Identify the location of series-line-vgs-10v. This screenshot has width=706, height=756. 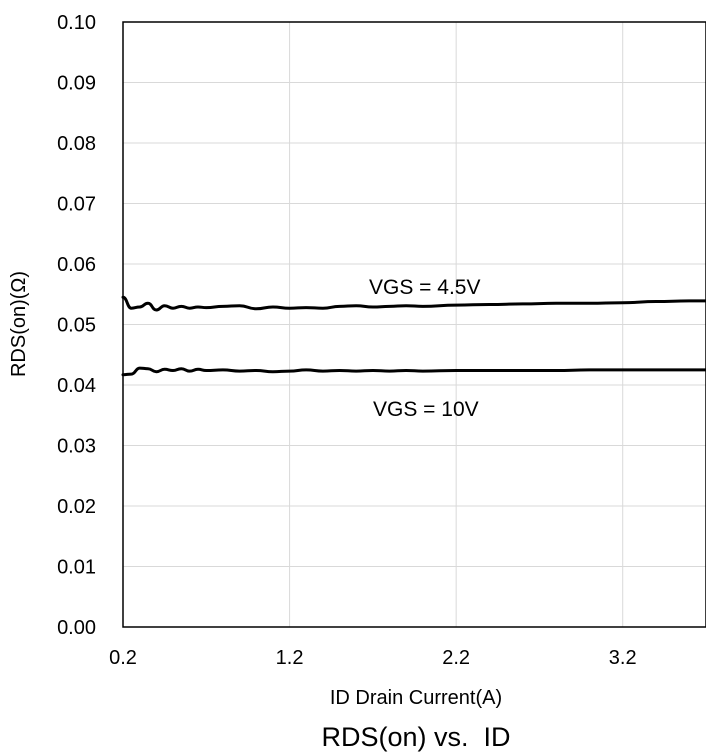
(413, 371).